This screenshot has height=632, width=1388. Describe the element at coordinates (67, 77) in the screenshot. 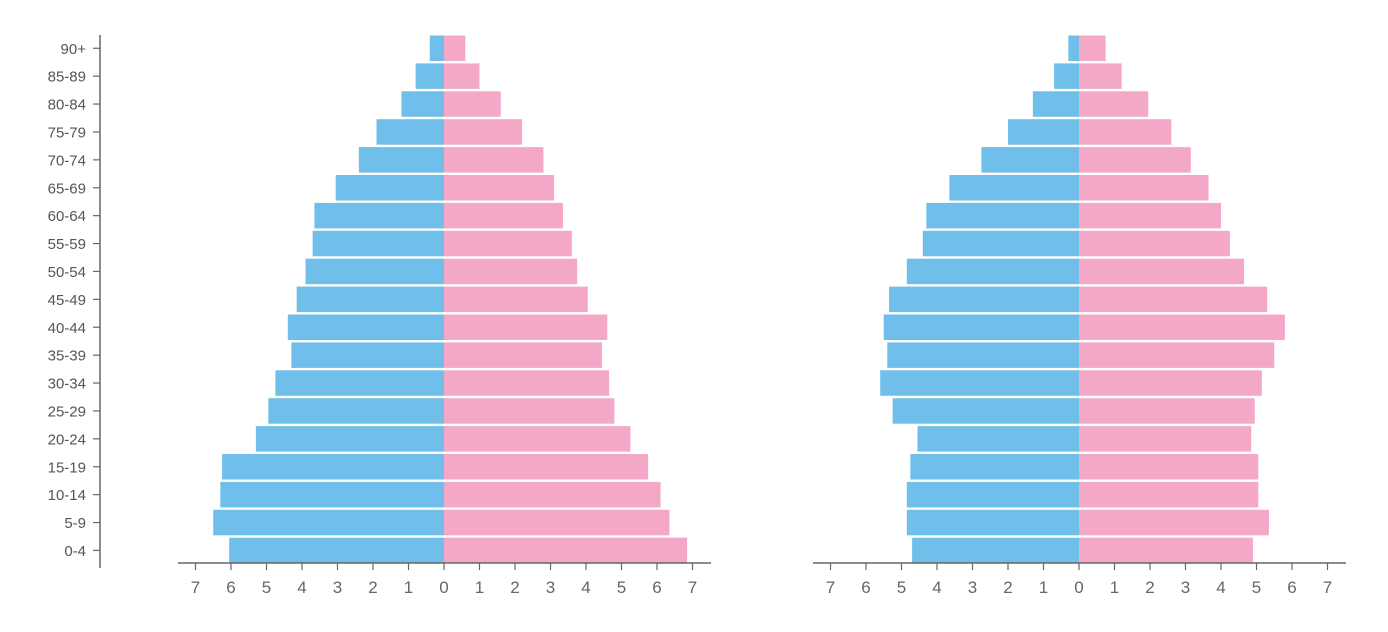

I see `age-group-label: 85-89` at that location.